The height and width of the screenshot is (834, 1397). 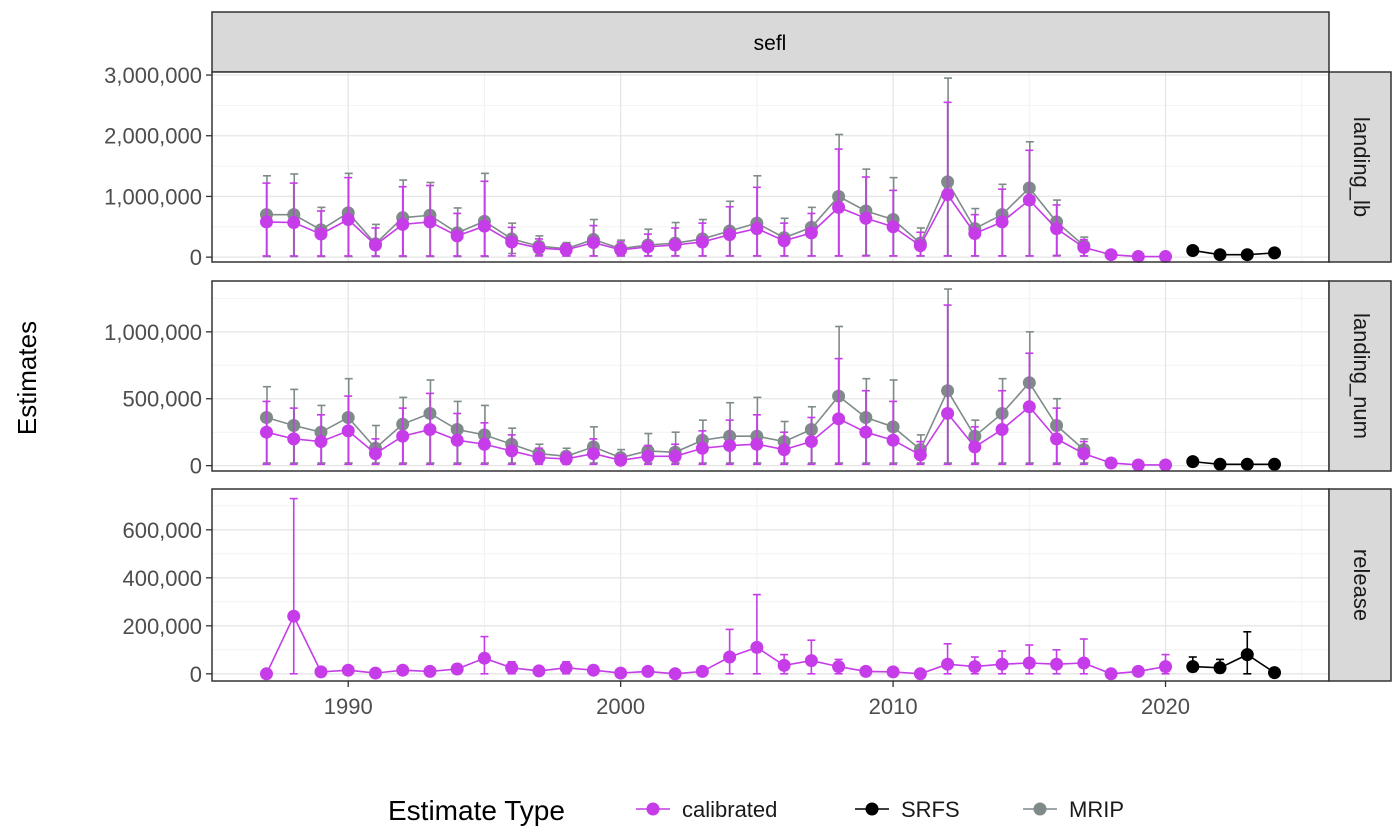 I want to click on legend-title: Estimate Type, so click(x=476, y=810).